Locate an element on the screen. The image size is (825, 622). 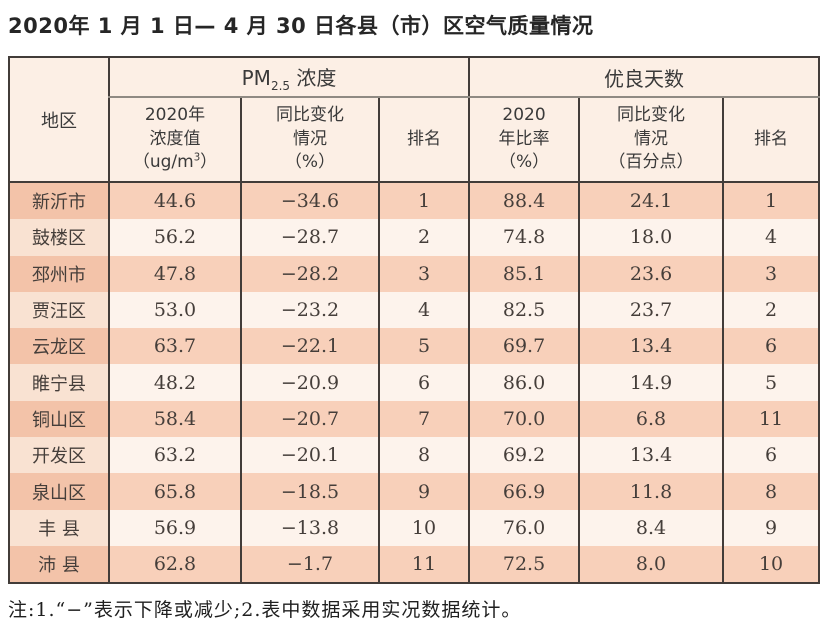
header-pm-change: 同比变化 情况 （%） is located at coordinates (309, 140).